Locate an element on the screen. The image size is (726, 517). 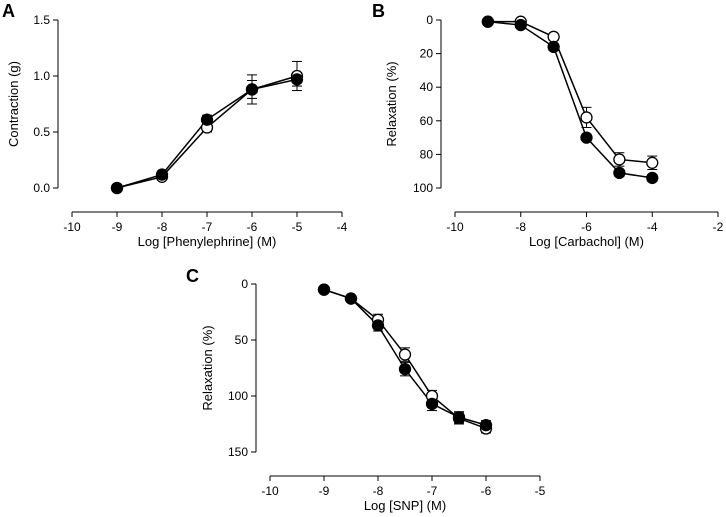
y-tick-label-a: 1.5 is located at coordinates (41, 20).